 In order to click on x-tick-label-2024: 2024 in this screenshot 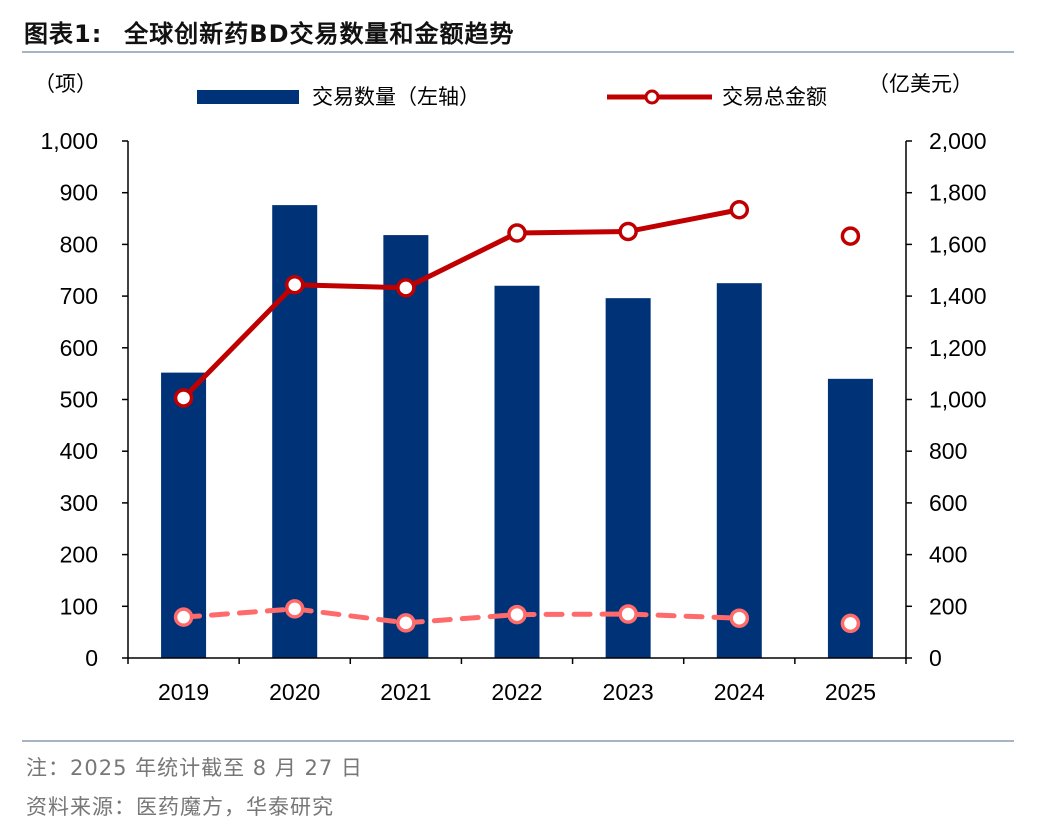, I will do `click(739, 692)`.